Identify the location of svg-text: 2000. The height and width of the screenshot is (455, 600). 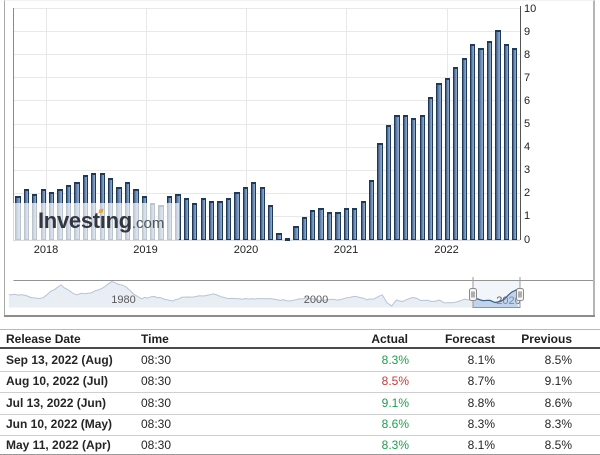
(316, 300).